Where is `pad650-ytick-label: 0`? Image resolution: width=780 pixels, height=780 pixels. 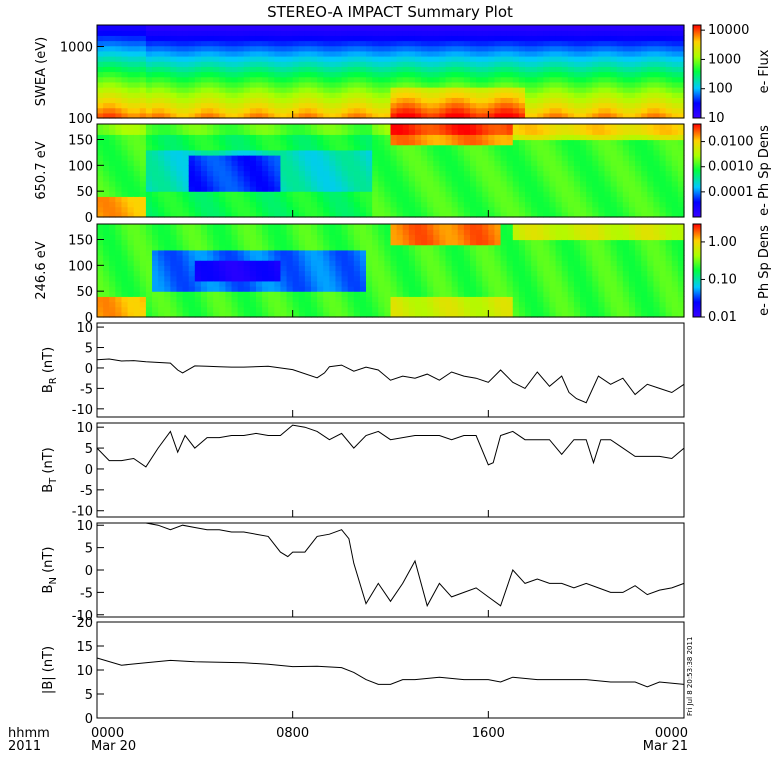 pad650-ytick-label: 0 is located at coordinates (89, 218).